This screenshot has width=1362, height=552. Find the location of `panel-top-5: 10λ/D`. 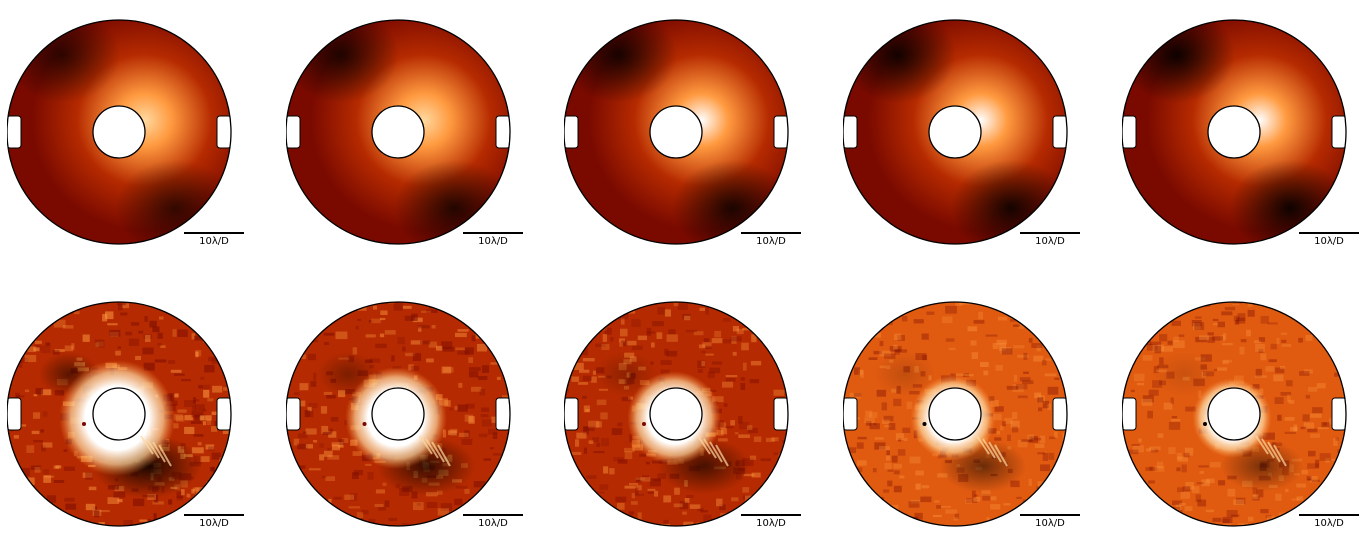

panel-top-5: 10λ/D is located at coordinates (1242, 140).